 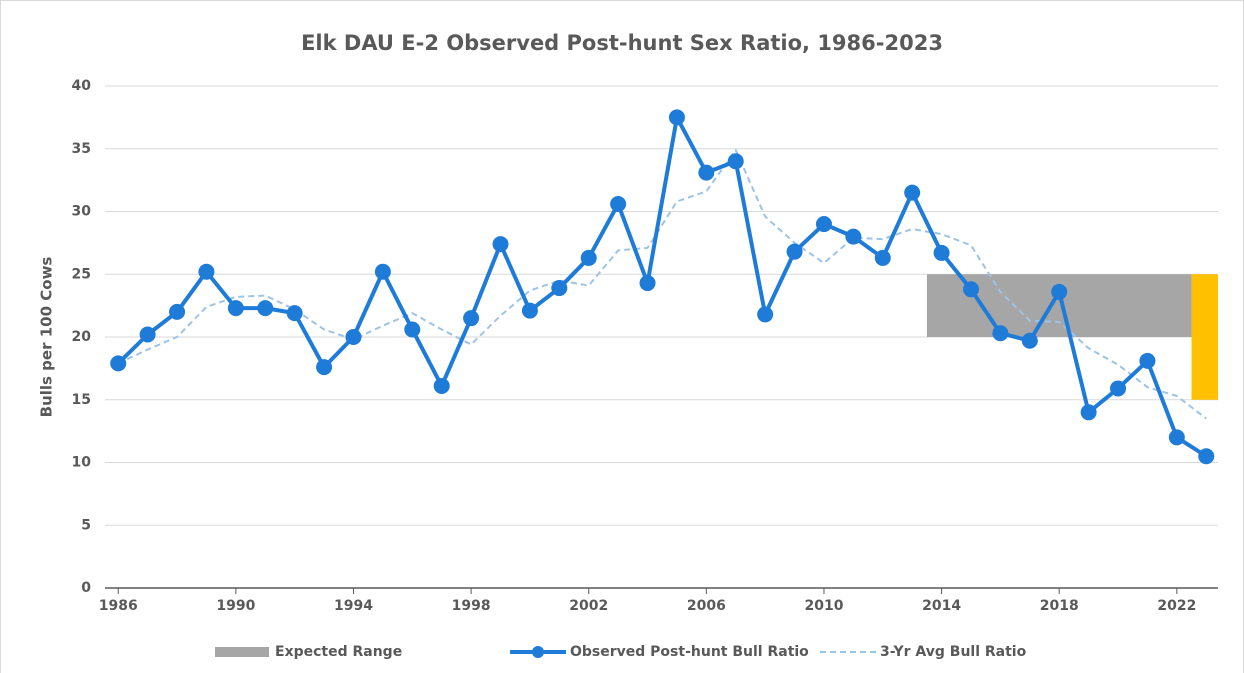 I want to click on x-tick-label: 1990, so click(x=235, y=606).